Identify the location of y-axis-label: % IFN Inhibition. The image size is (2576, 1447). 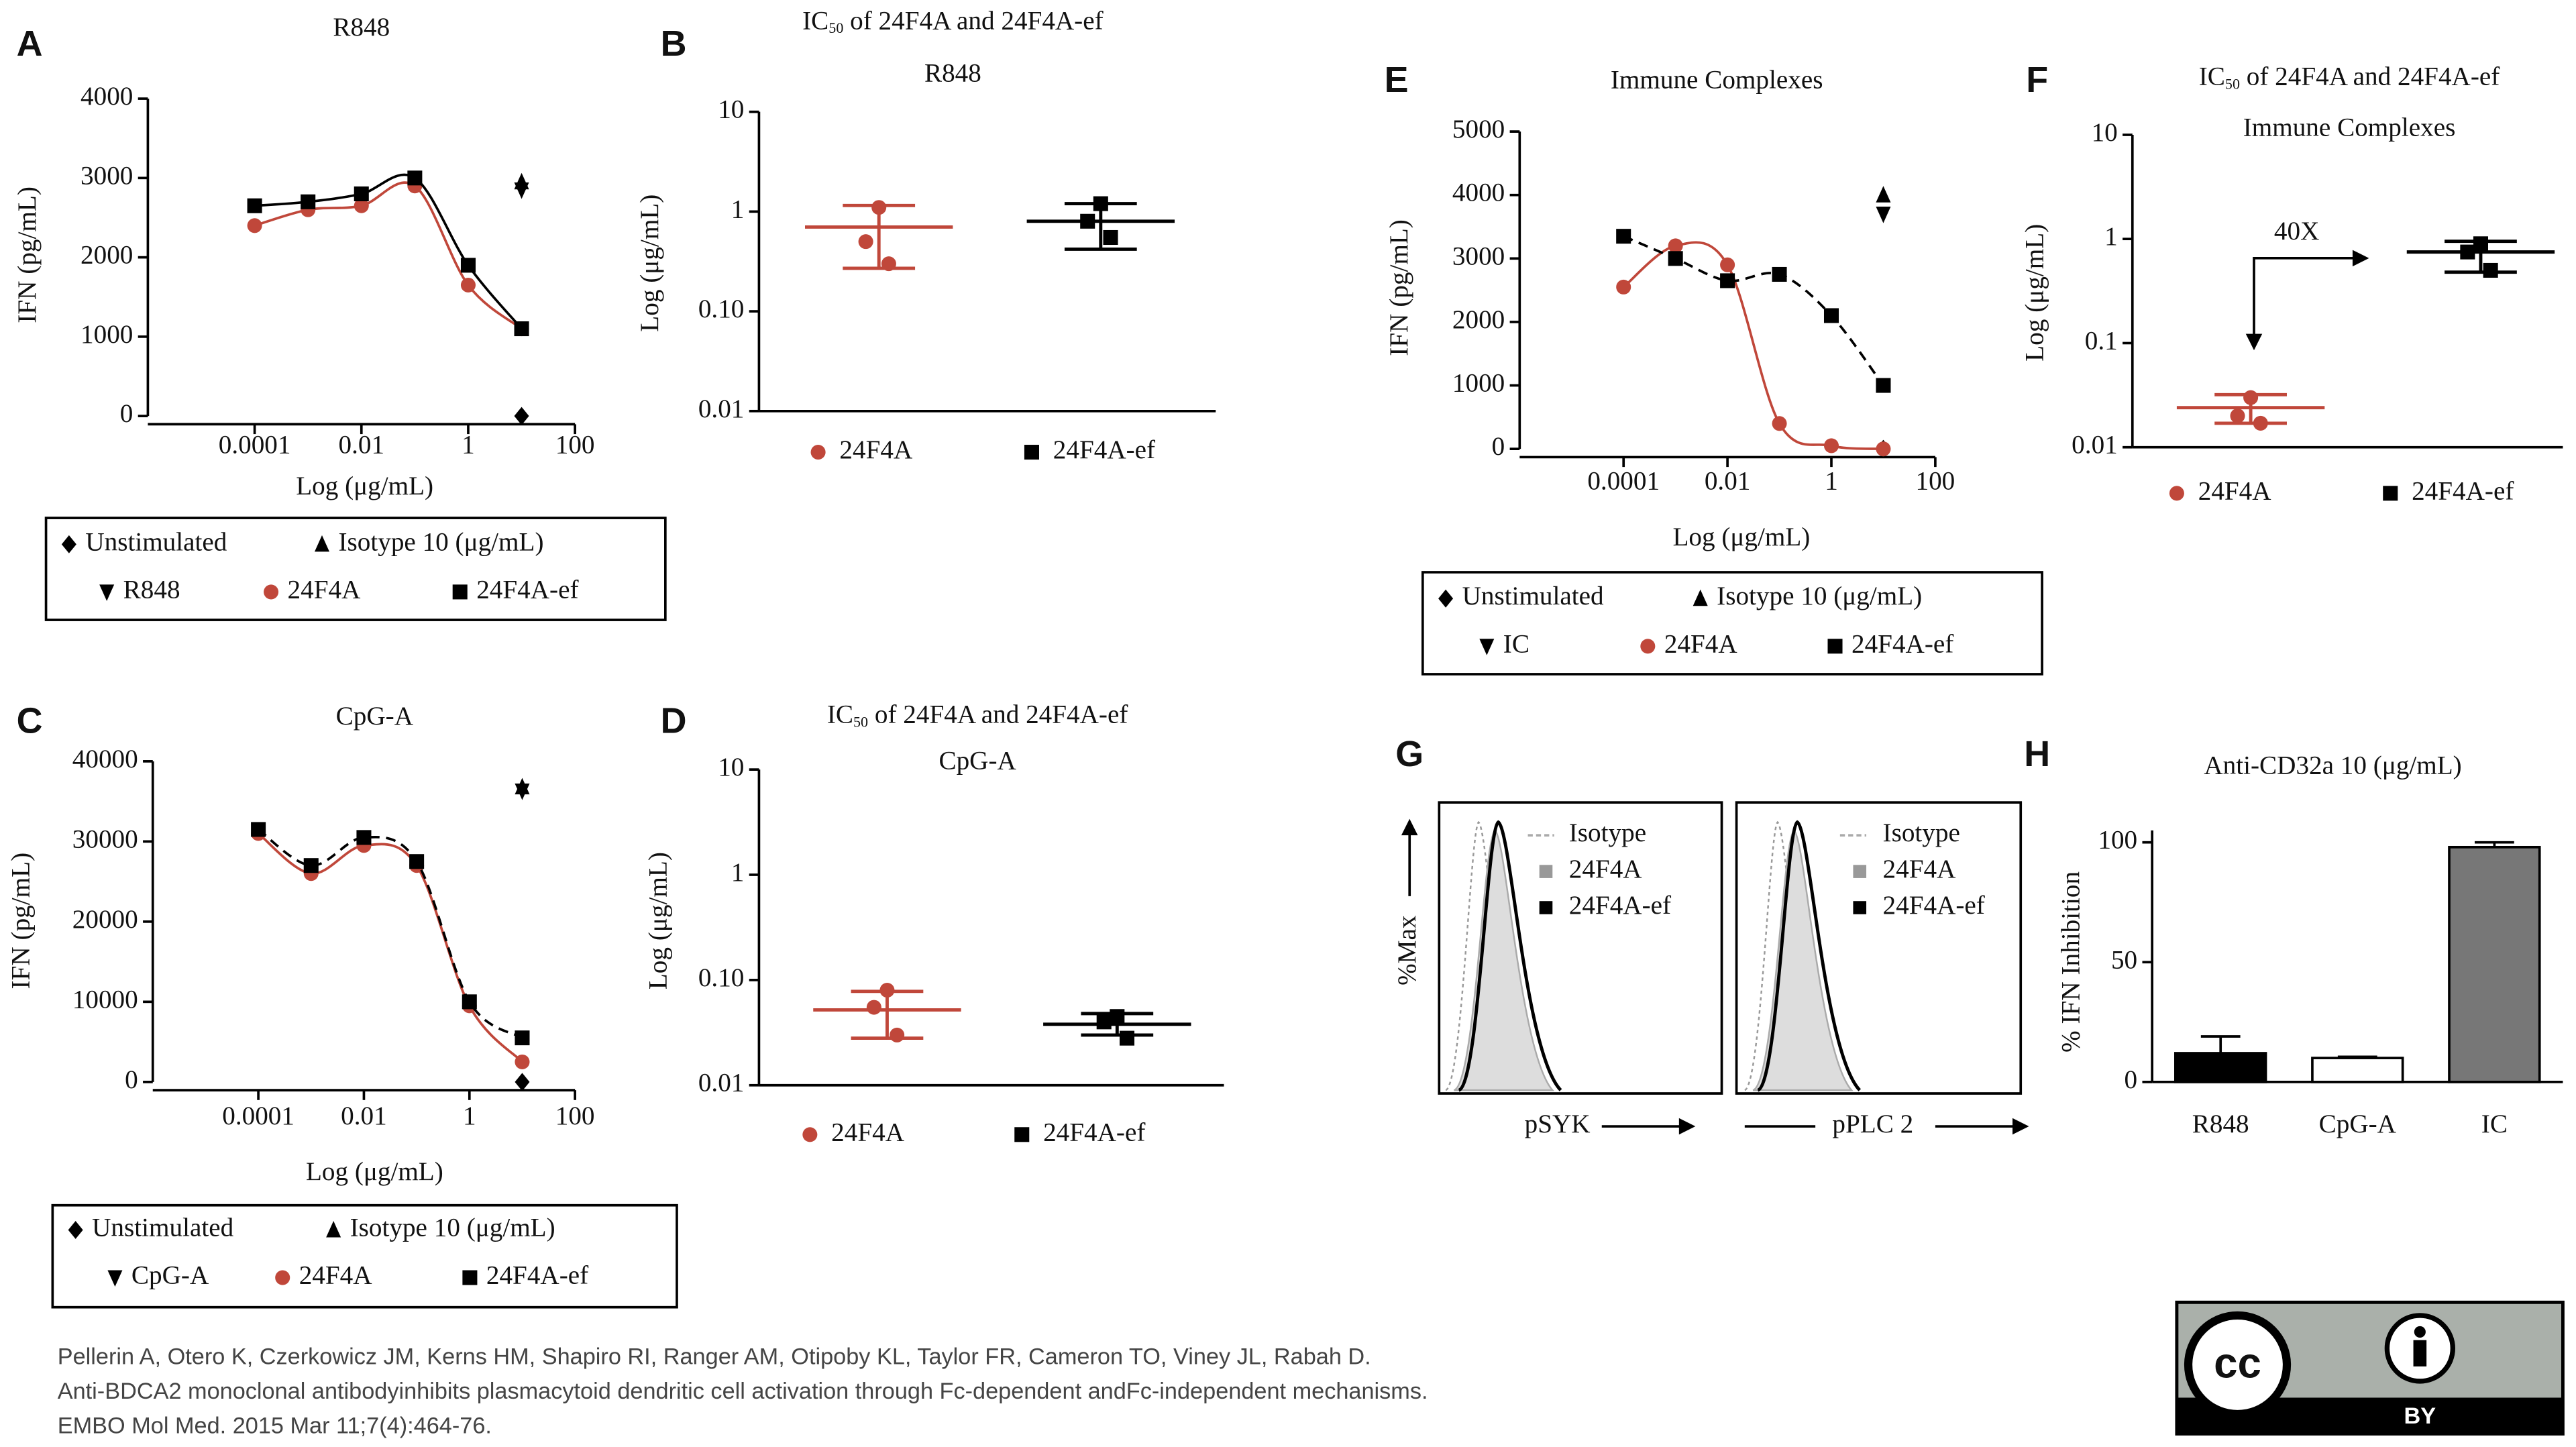
(2071, 962).